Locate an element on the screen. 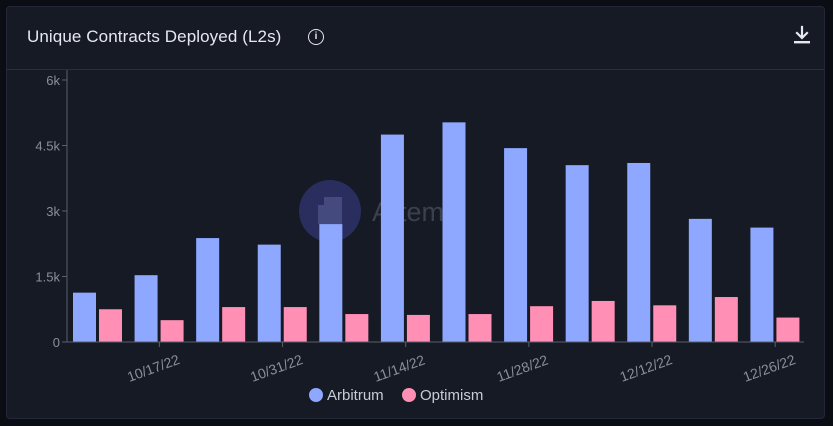 This screenshot has width=833, height=426. x-tick-label: 11/28/22 is located at coordinates (522, 367).